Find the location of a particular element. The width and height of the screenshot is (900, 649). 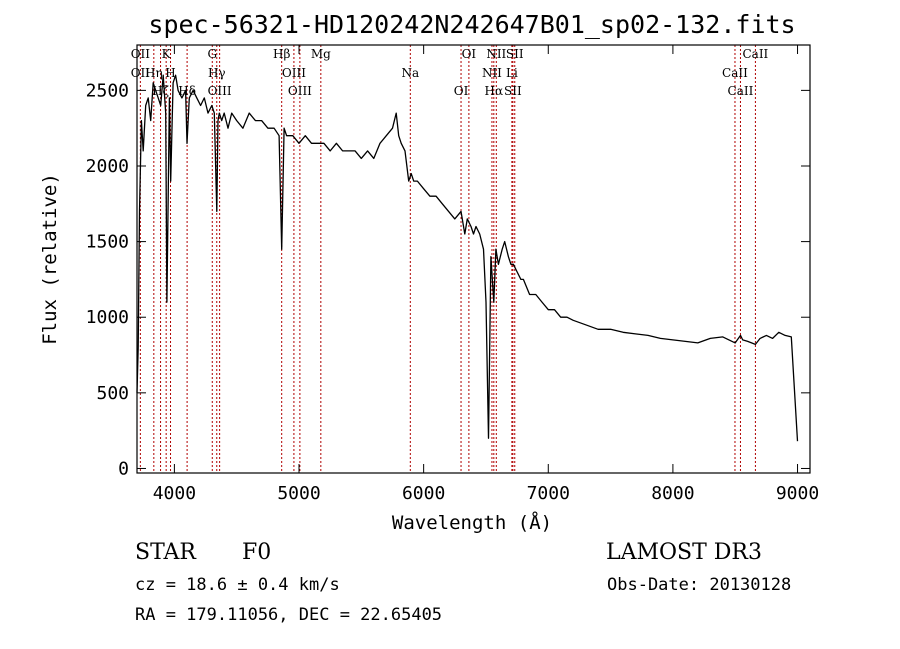

line-label-21-0: SII is located at coordinates (515, 54).